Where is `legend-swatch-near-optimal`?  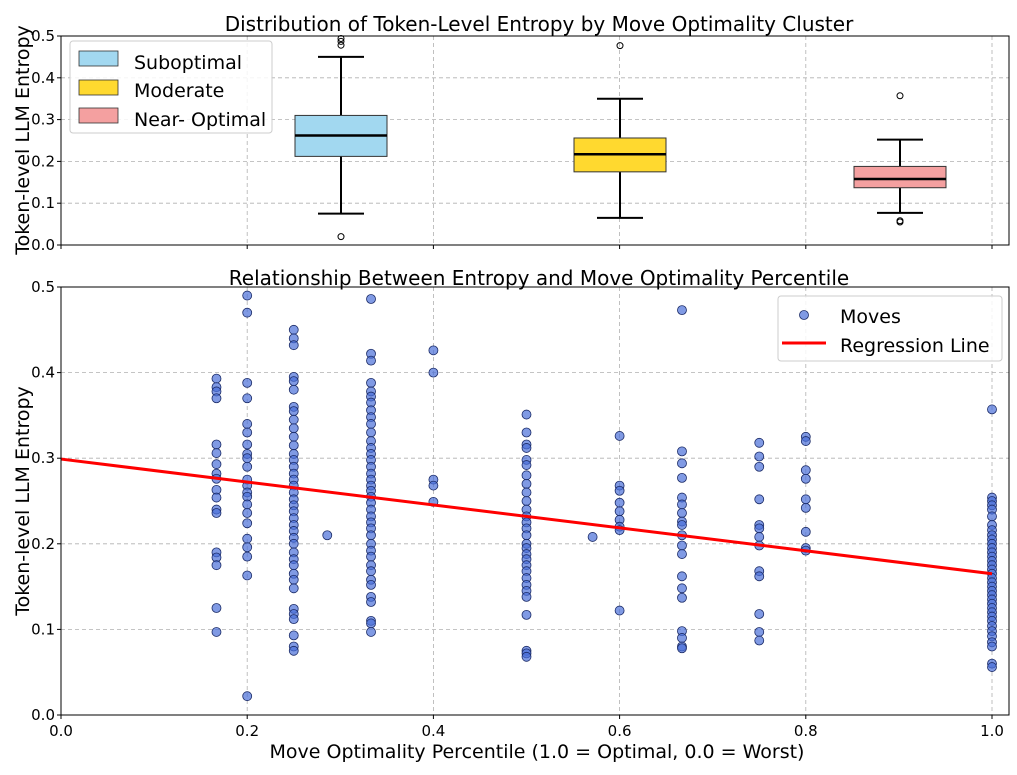 legend-swatch-near-optimal is located at coordinates (98, 115).